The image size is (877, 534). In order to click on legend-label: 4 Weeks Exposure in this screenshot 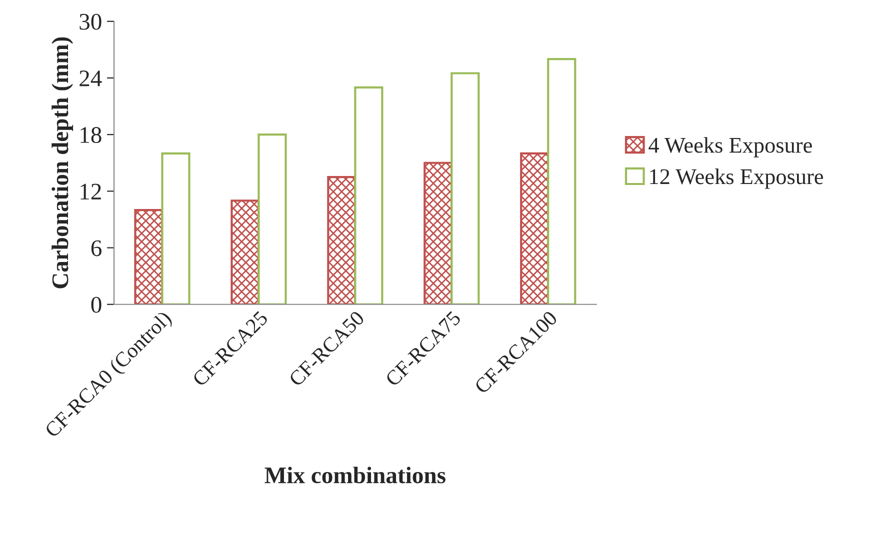, I will do `click(730, 147)`.